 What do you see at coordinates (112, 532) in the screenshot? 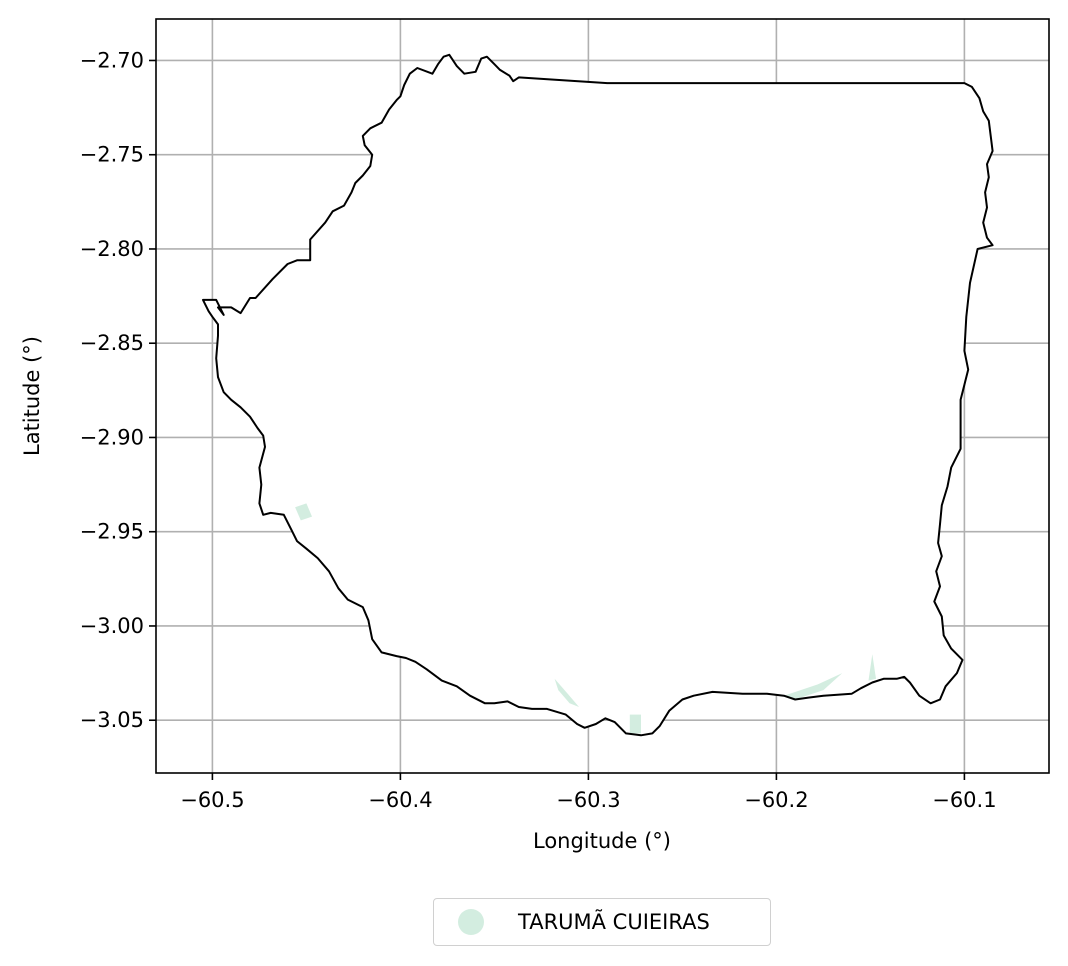
I see `y-tick-label-5: −2.95` at bounding box center [112, 532].